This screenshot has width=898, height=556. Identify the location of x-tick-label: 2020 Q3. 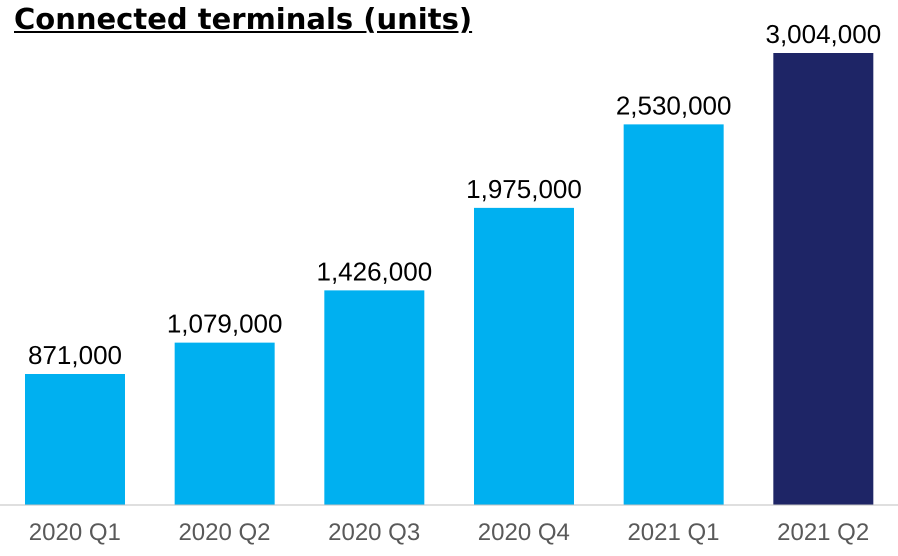
(374, 532).